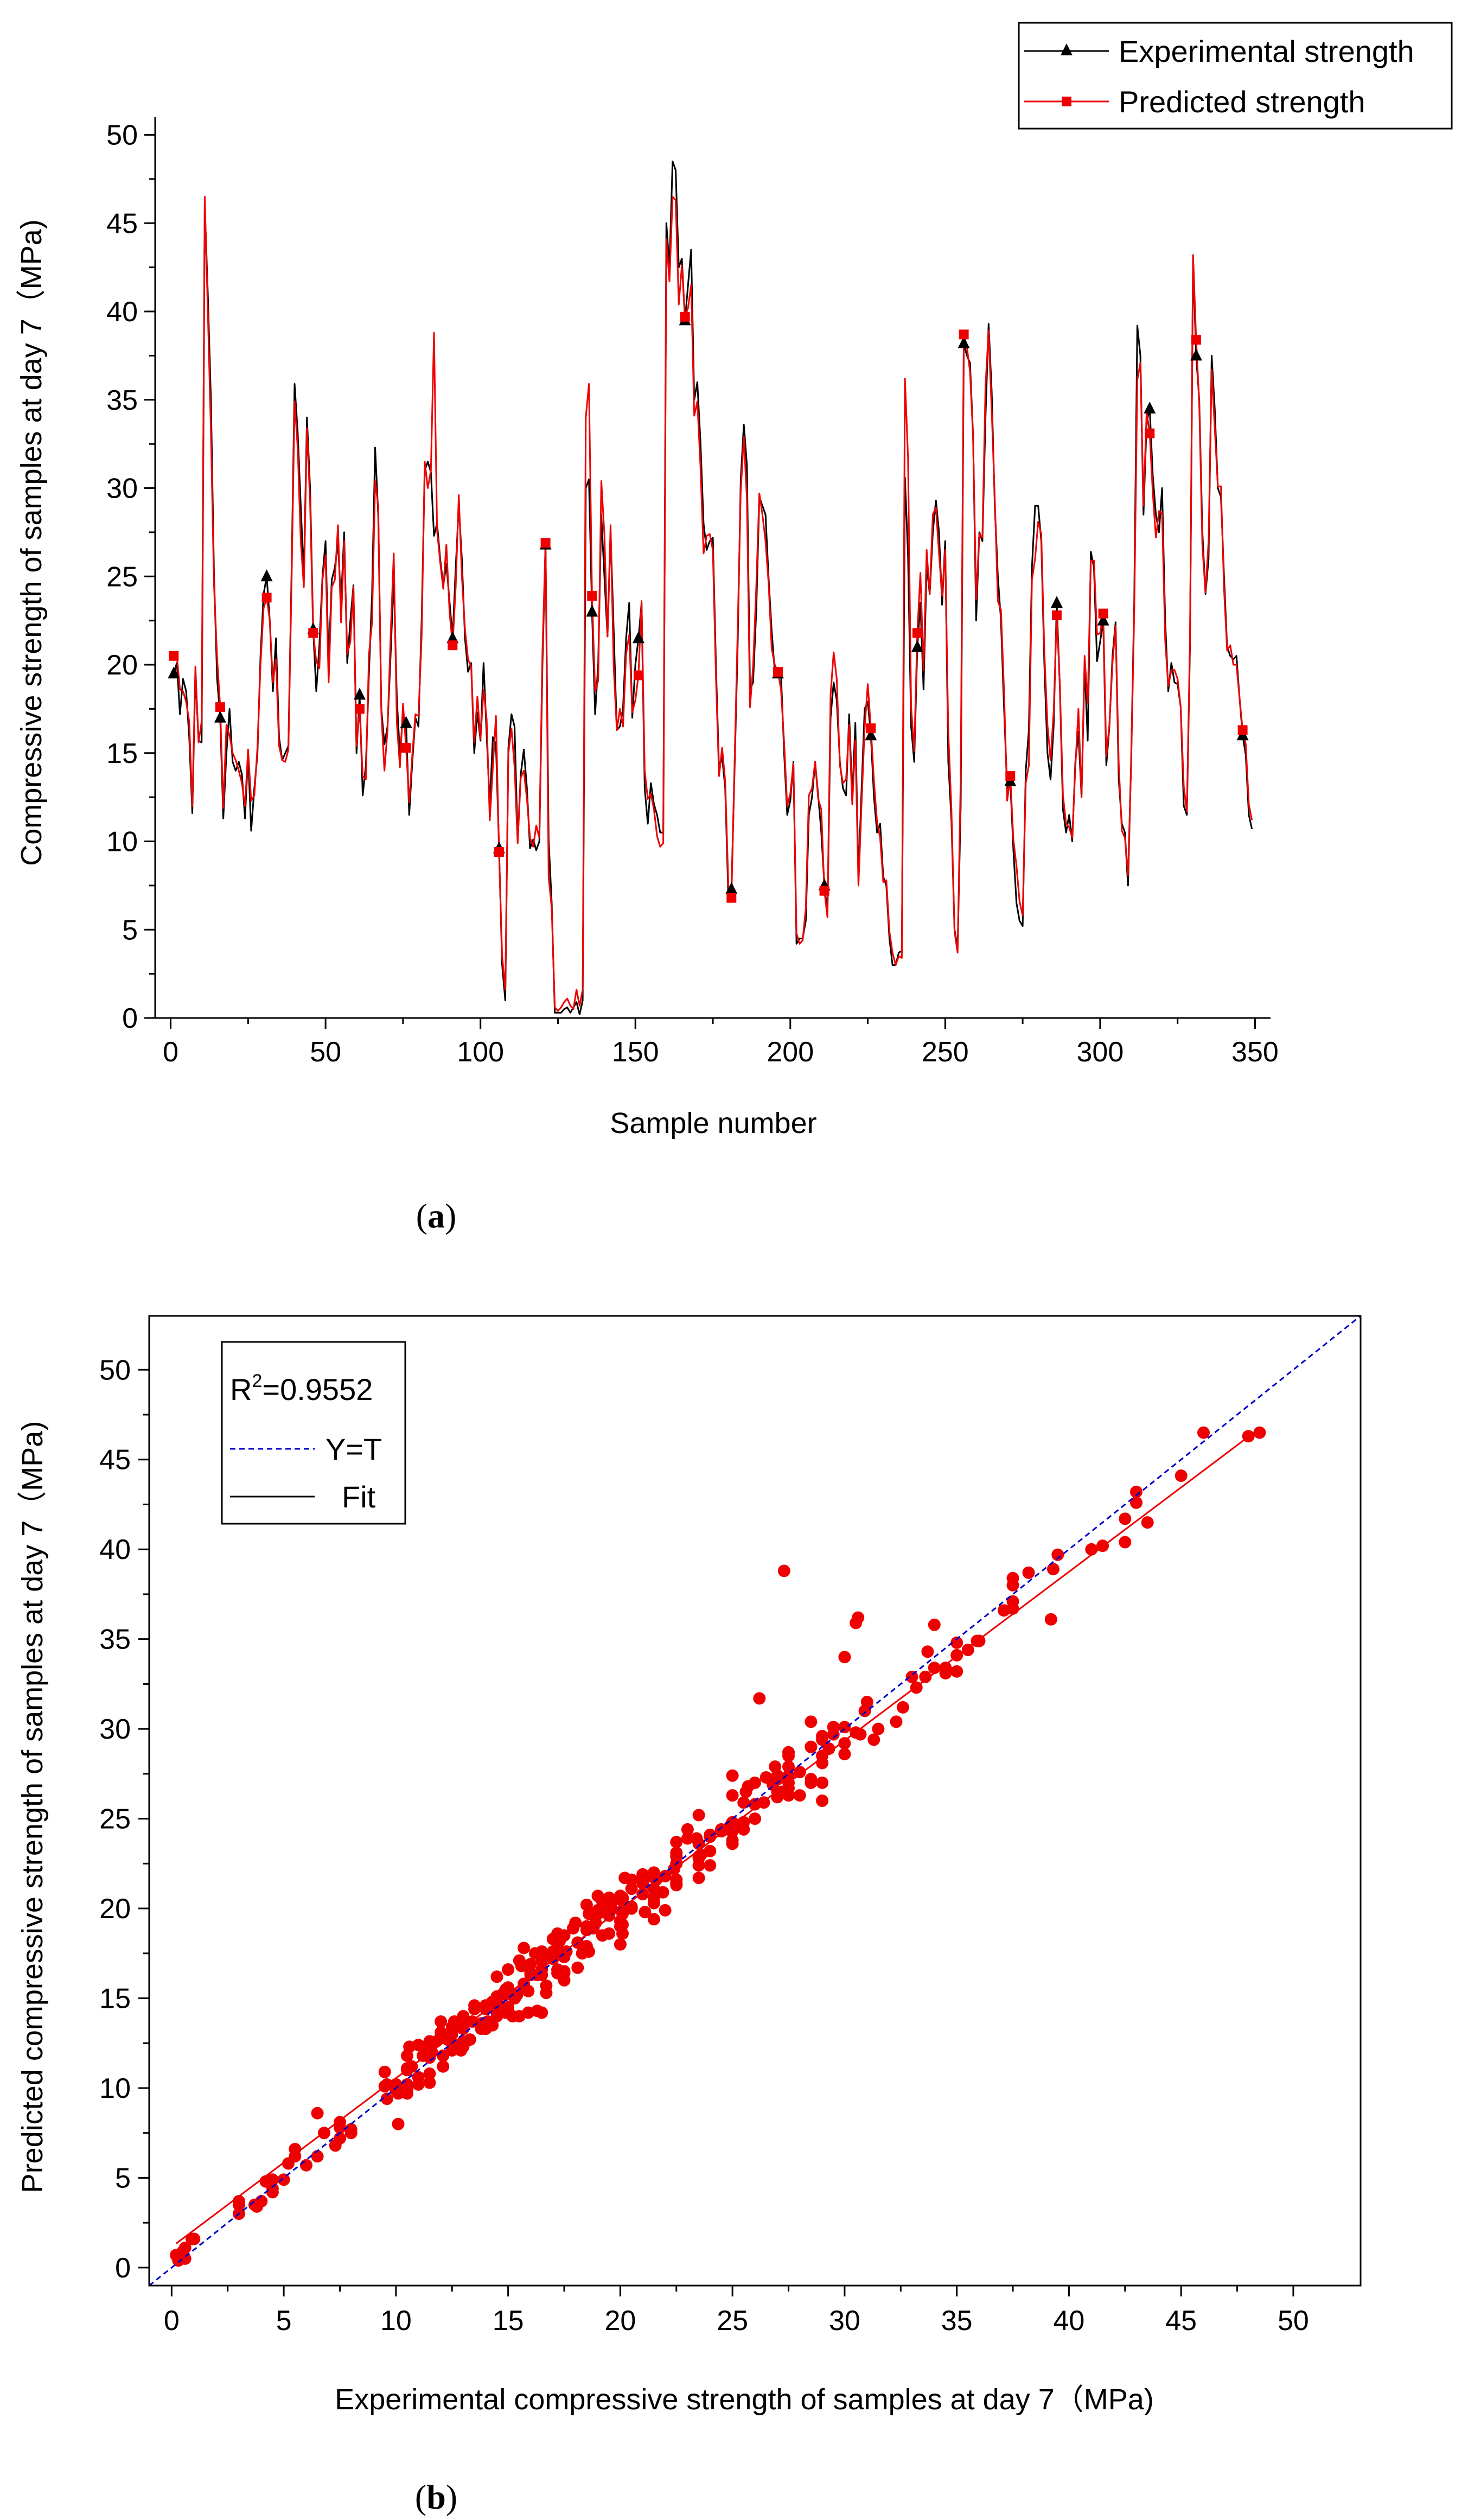 The image size is (1468, 2520). What do you see at coordinates (130, 930) in the screenshot?
I see `panel-a-y-tick-label: 5` at bounding box center [130, 930].